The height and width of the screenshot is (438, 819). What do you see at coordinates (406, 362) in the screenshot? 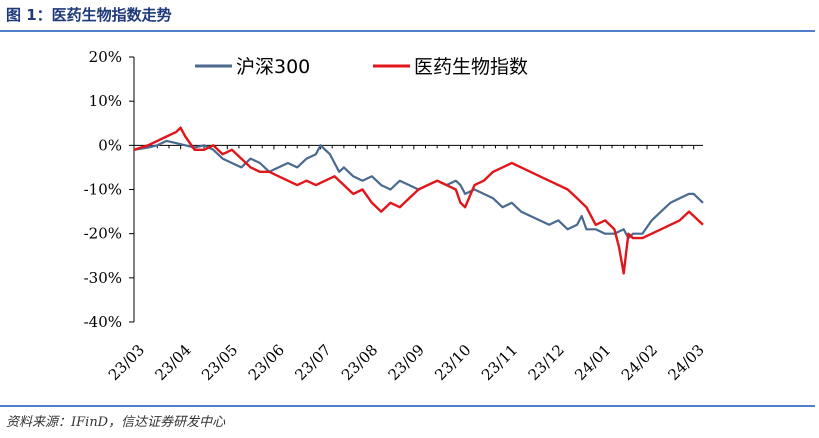
I see `x-tick-label: 23/09` at bounding box center [406, 362].